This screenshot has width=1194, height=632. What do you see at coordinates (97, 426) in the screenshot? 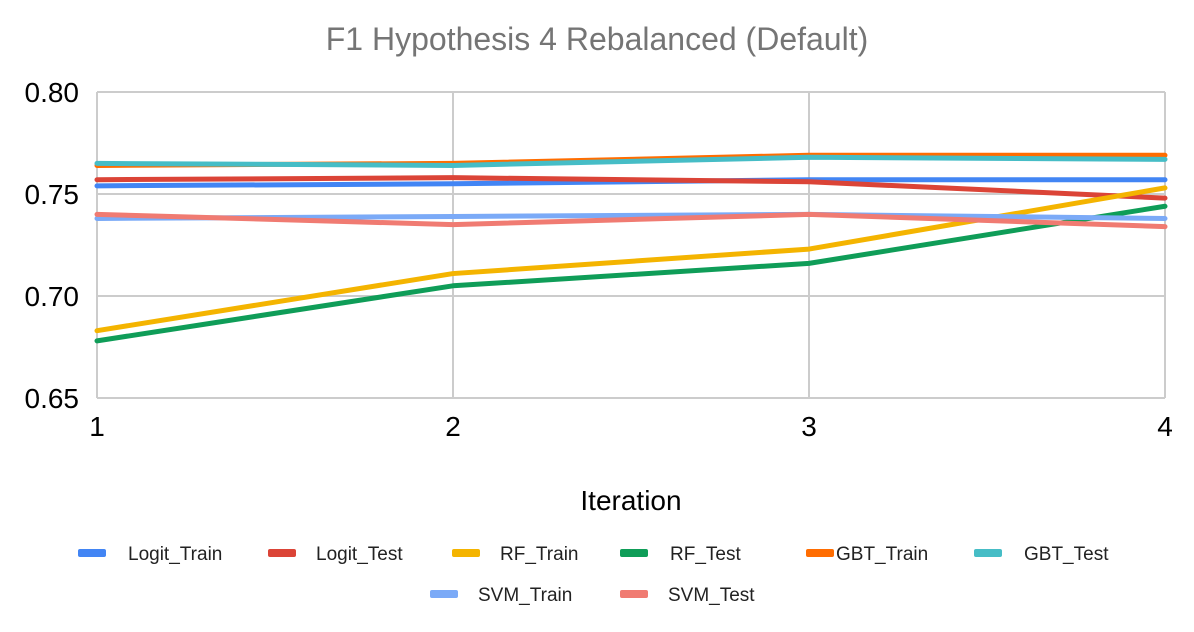
I see `x-tick-label: 1` at bounding box center [97, 426].